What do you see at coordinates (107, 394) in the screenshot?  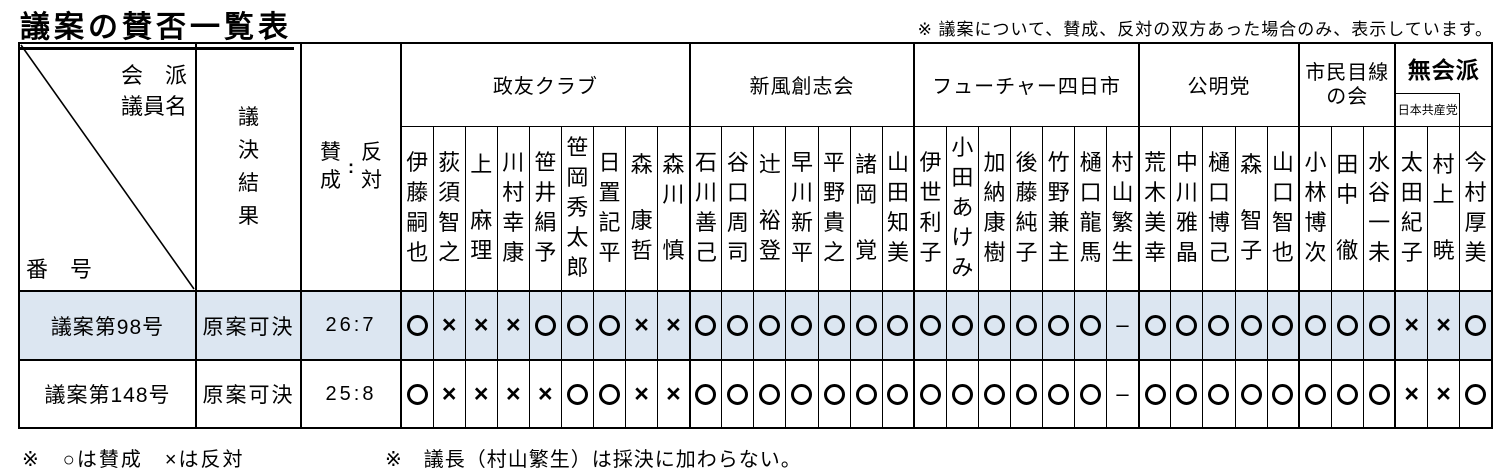 I see `bill-number-cell: 議案第148号` at bounding box center [107, 394].